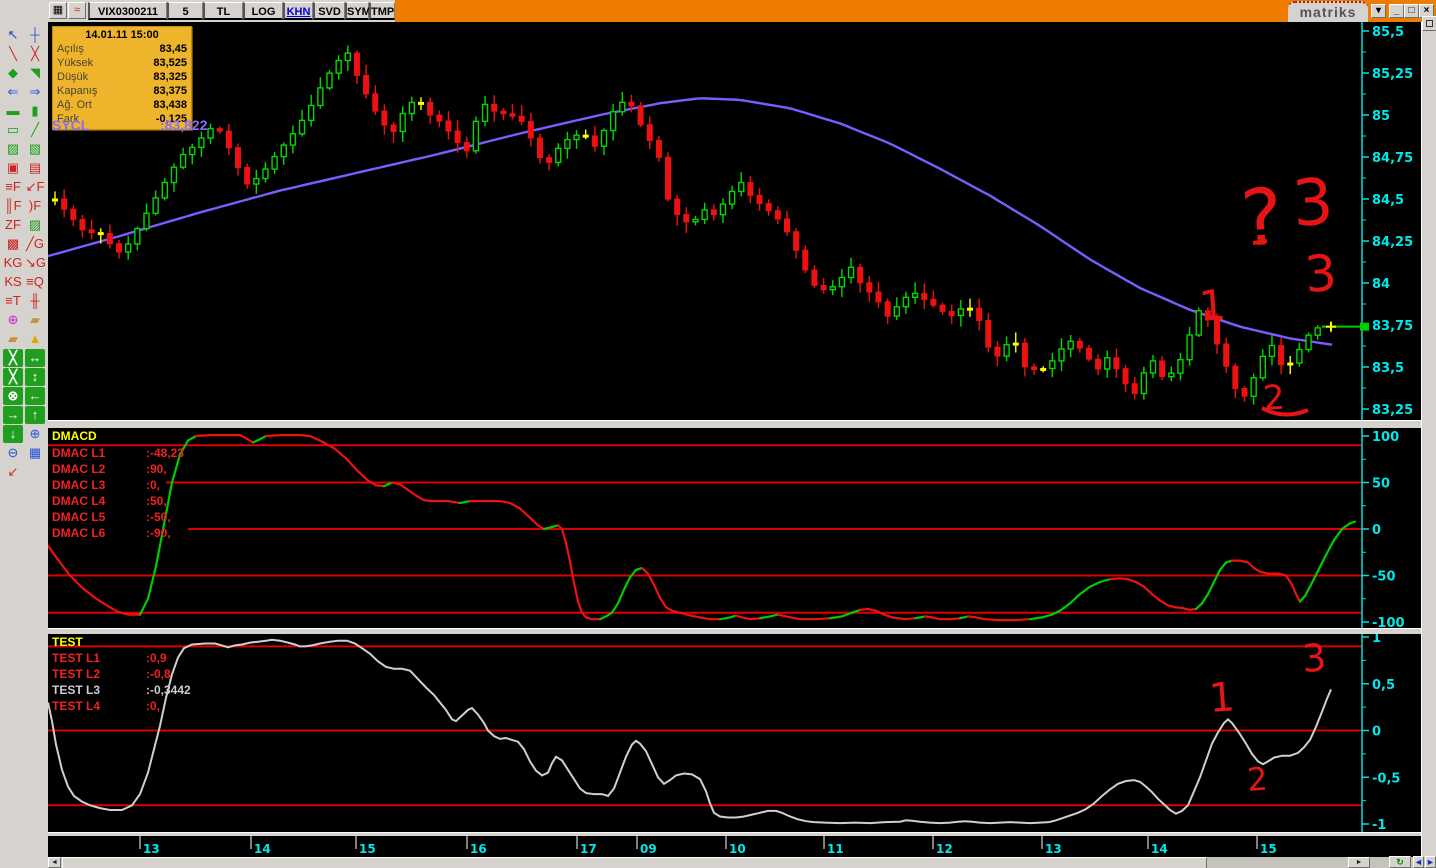 Image resolution: width=1436 pixels, height=868 pixels. What do you see at coordinates (1428, 439) in the screenshot?
I see `right-window-strip` at bounding box center [1428, 439].